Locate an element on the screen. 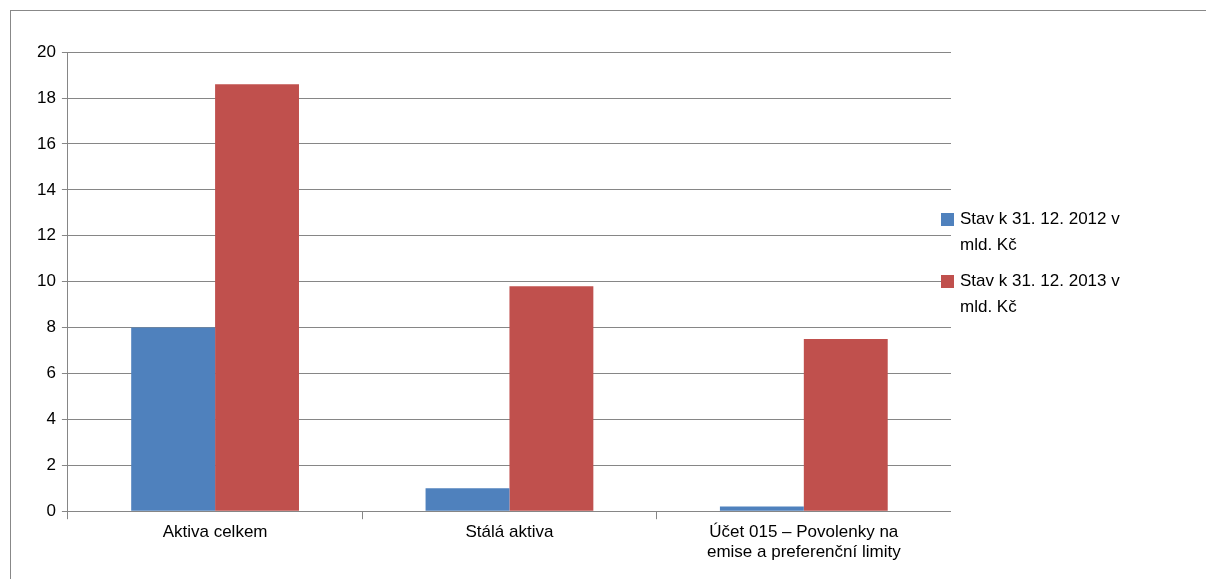 This screenshot has height=579, width=1206. y-tick-label: 12 is located at coordinates (46, 235).